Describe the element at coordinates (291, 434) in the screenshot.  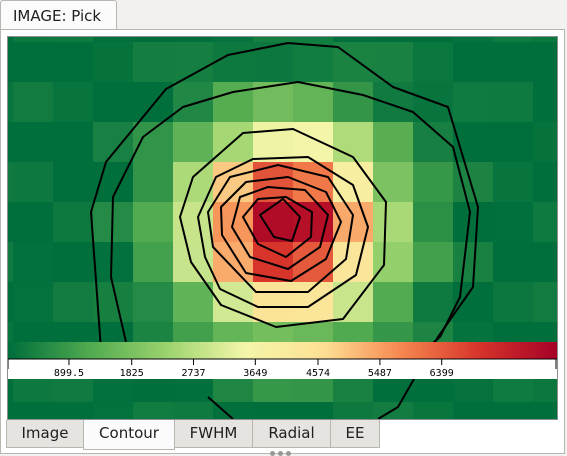
I see `tab-radial: Radial` at that location.